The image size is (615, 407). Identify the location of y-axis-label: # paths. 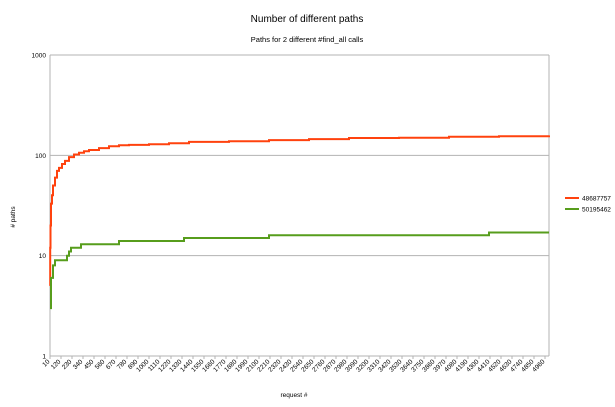
(13, 217).